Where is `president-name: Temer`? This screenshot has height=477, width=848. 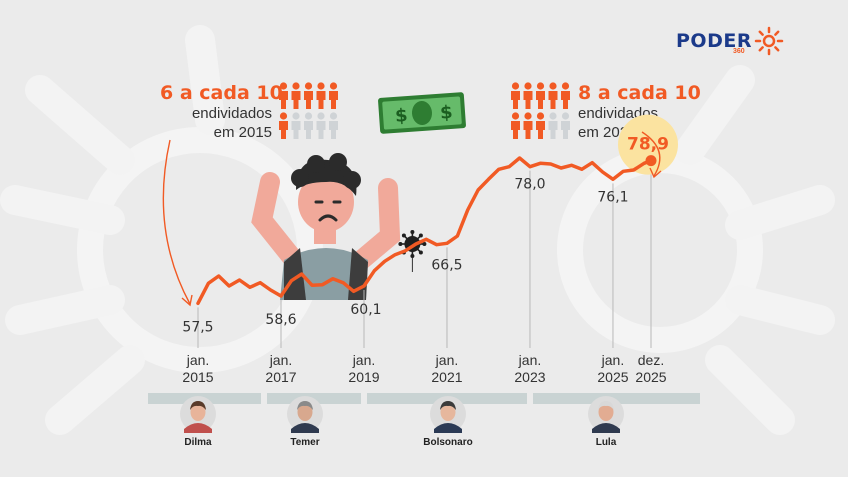
president-name: Temer is located at coordinates (305, 442).